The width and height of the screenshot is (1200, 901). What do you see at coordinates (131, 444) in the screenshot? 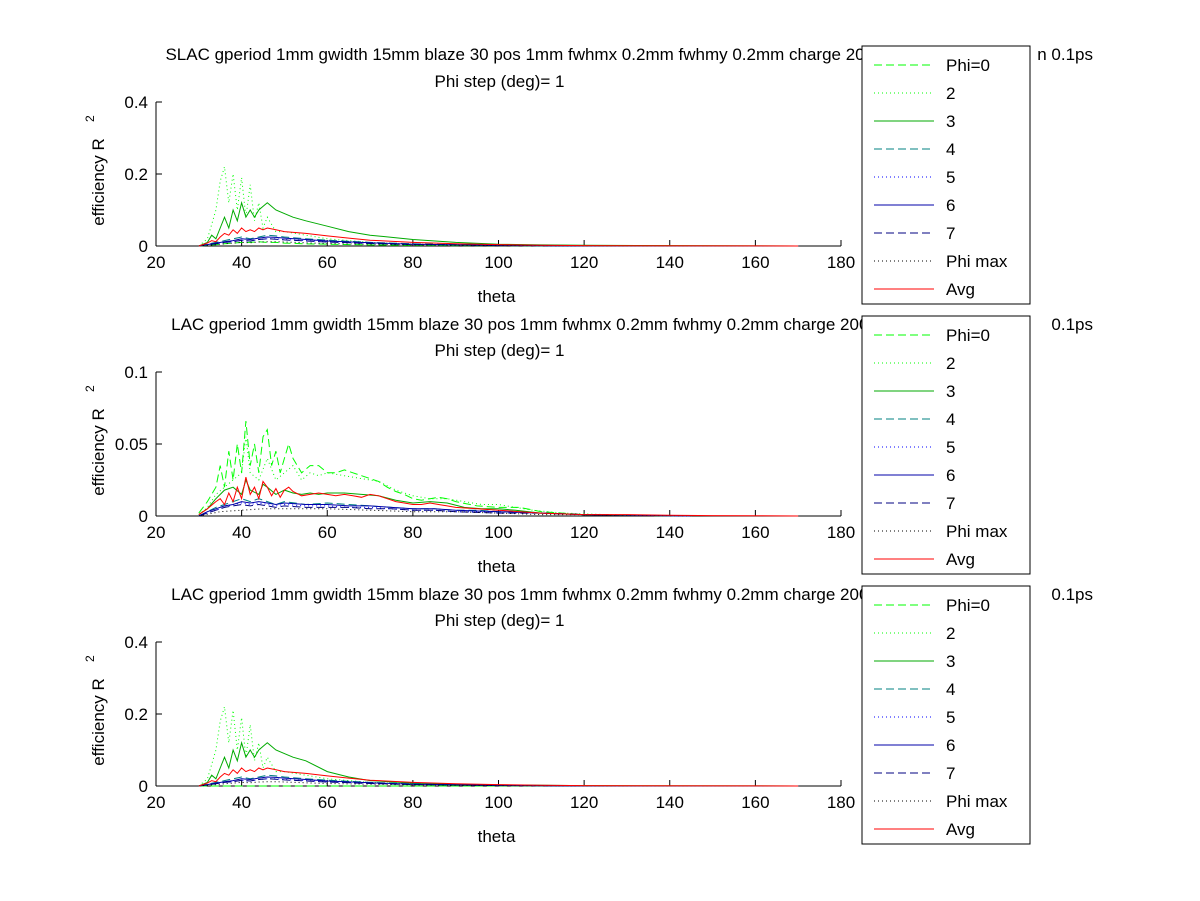
I see `y-tick-label: 0.05` at bounding box center [131, 444].